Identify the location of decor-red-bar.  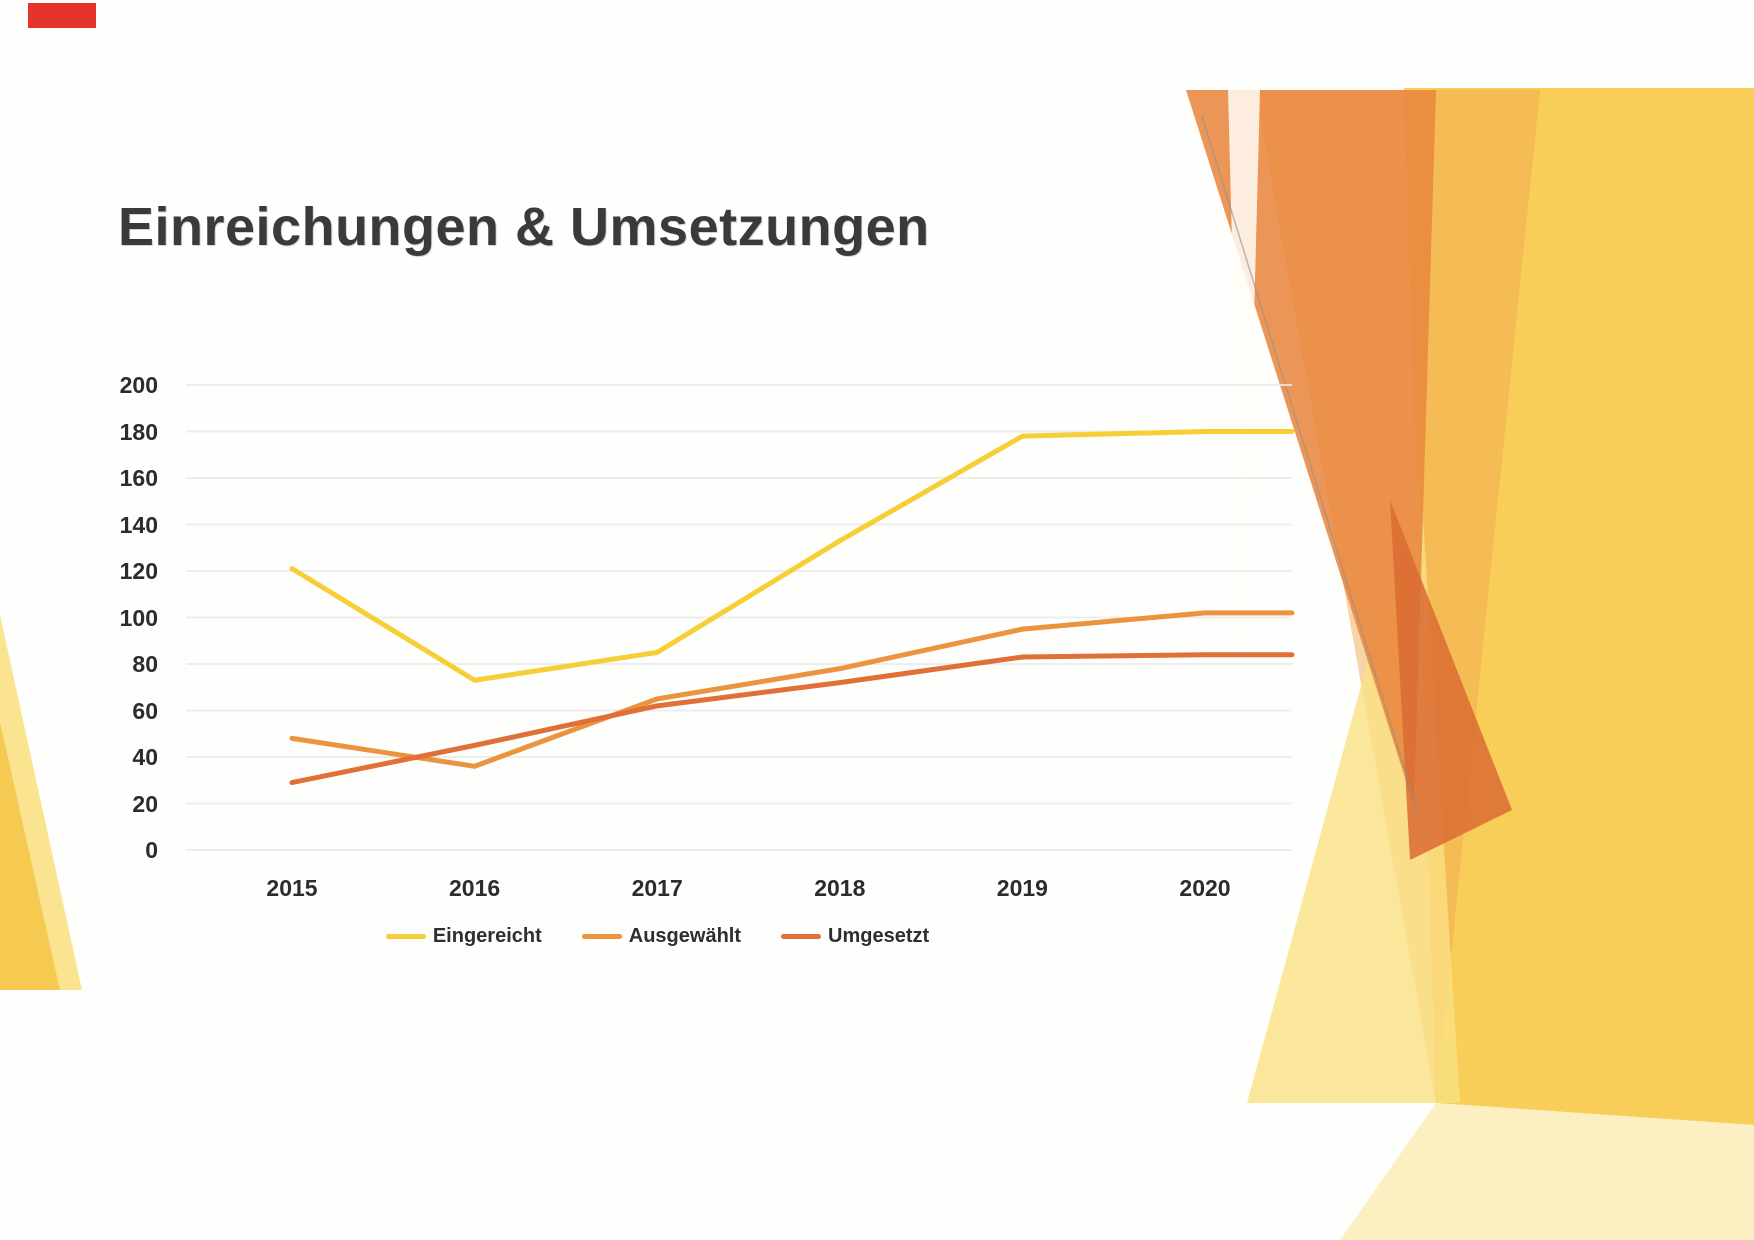
(62, 15).